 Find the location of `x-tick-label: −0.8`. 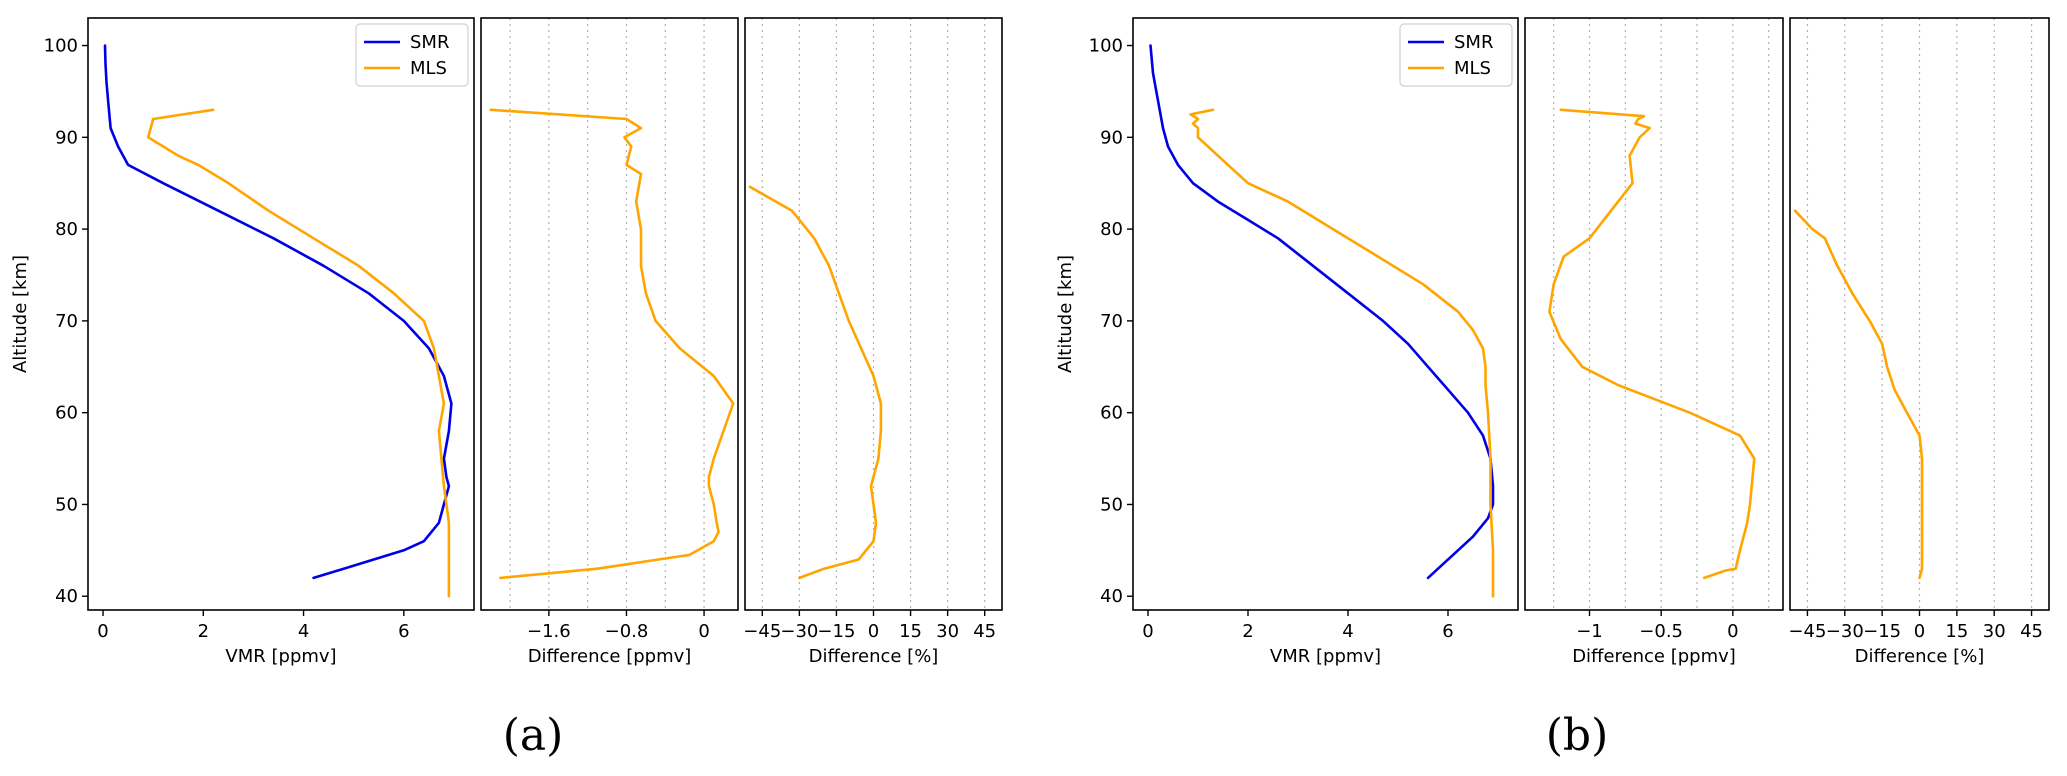

x-tick-label: −0.8 is located at coordinates (627, 631).